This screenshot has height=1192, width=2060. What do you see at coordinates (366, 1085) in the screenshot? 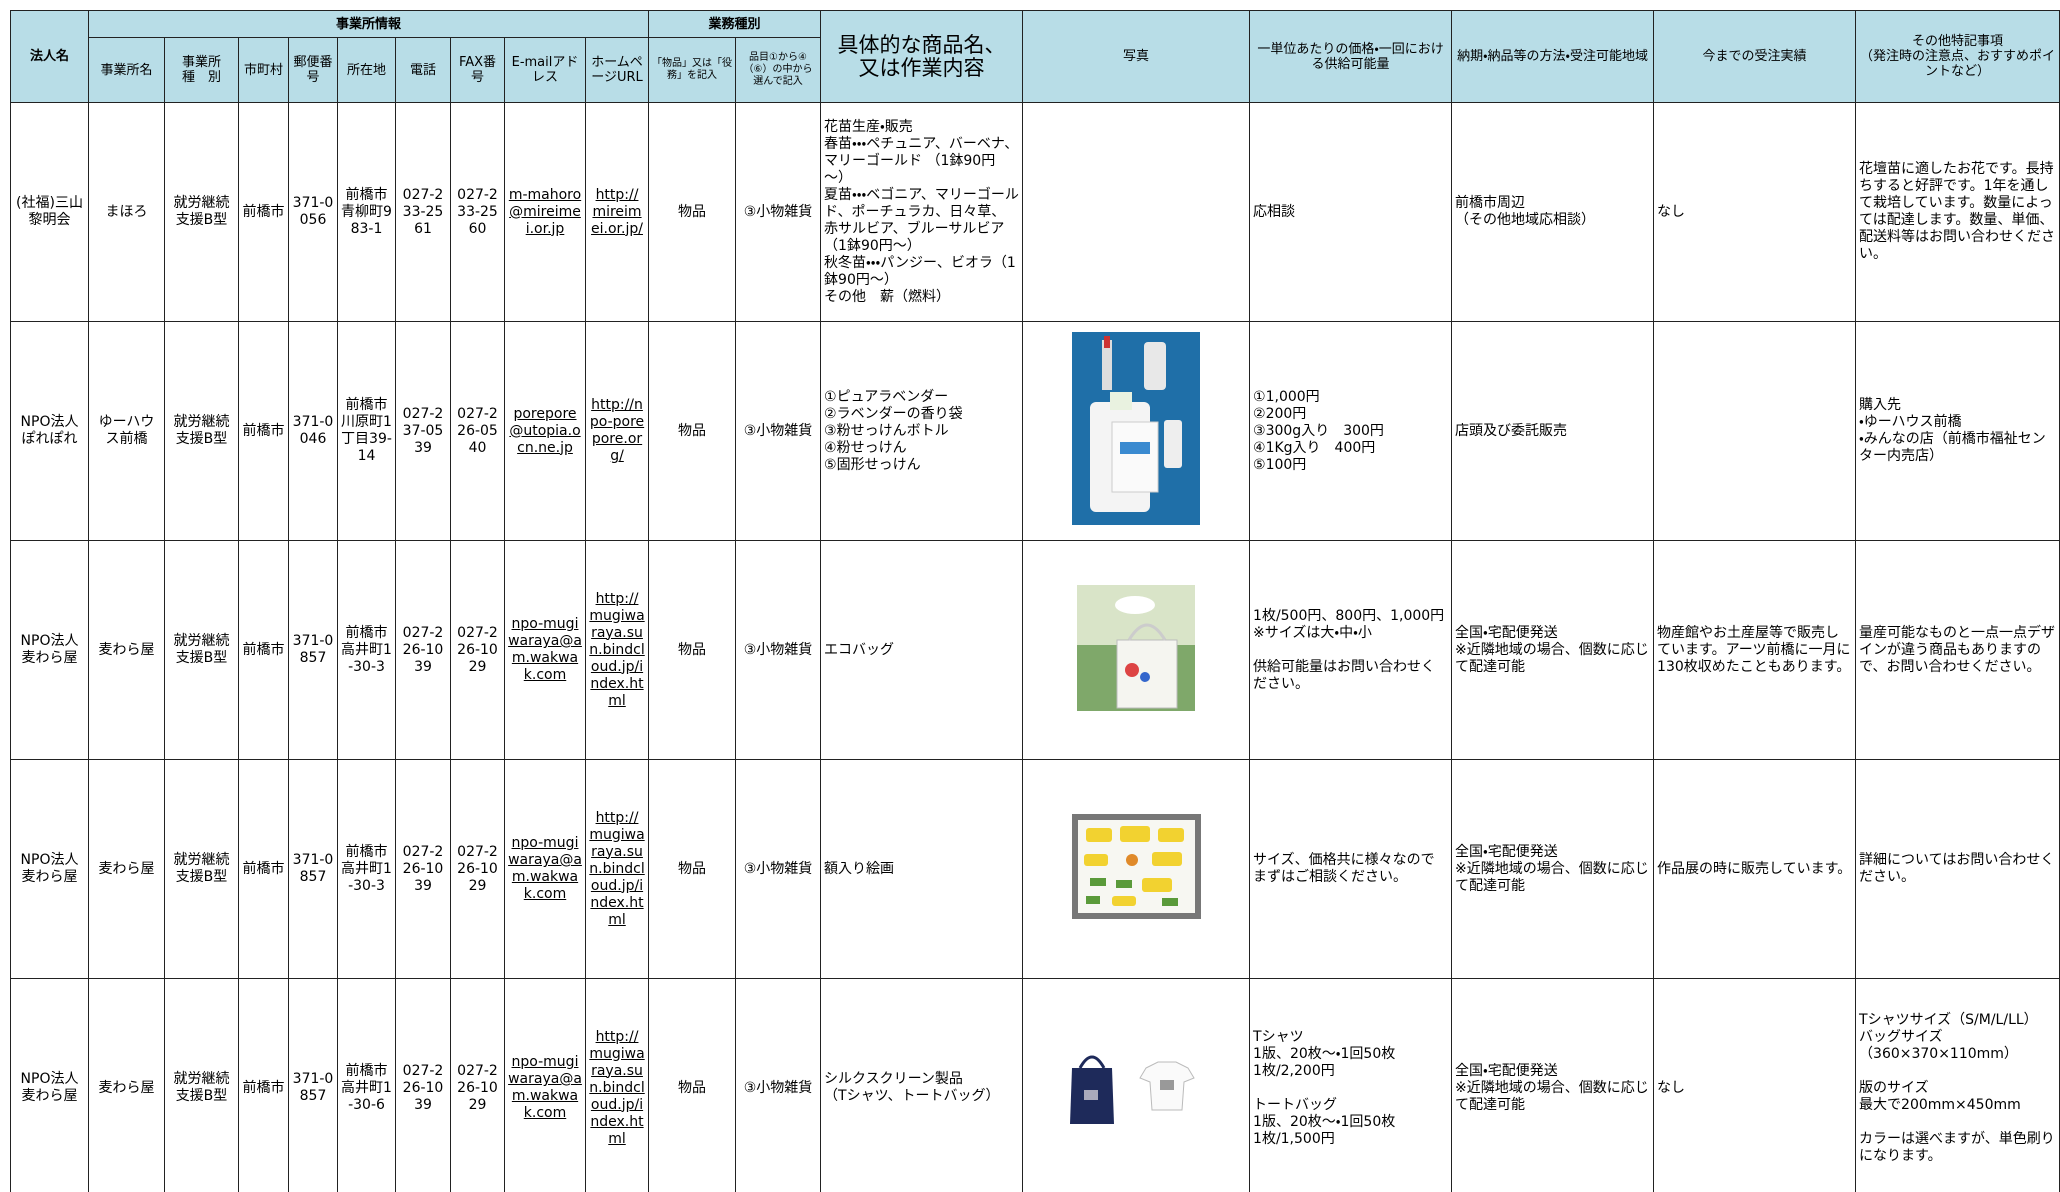
I see `address-cell: 前橋市高井町1-30-6` at bounding box center [366, 1085].